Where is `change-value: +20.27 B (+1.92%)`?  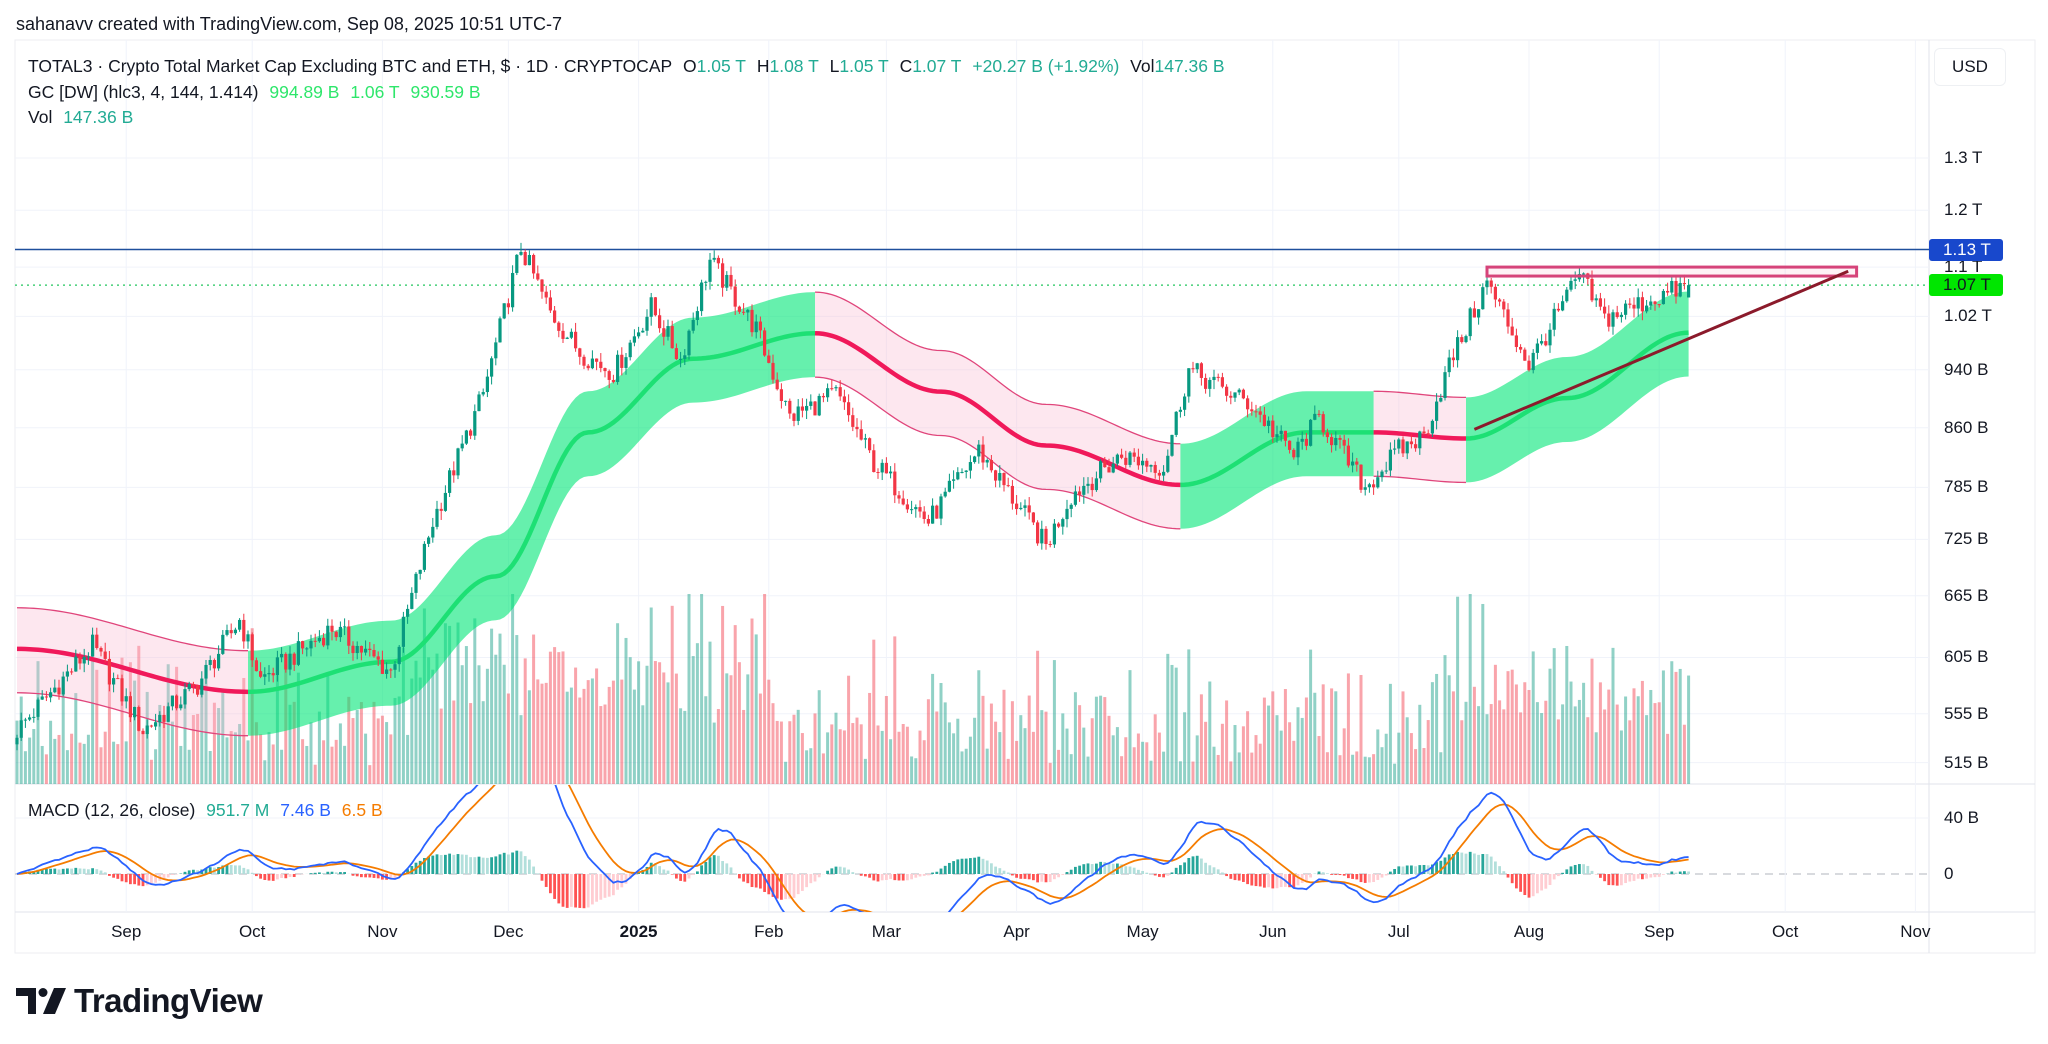 change-value: +20.27 B (+1.92%) is located at coordinates (1046, 66).